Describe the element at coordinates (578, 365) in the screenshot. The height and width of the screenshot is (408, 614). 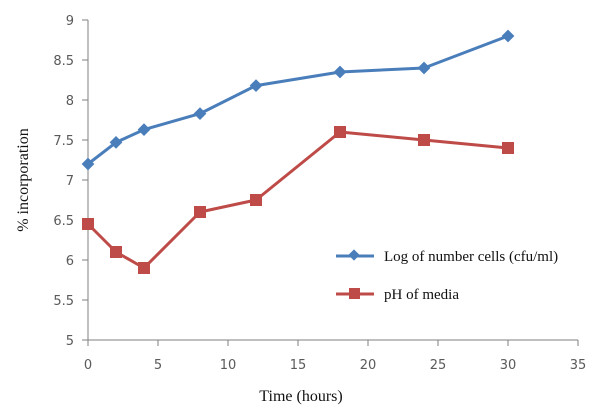
I see `x-tick-label: 35` at that location.